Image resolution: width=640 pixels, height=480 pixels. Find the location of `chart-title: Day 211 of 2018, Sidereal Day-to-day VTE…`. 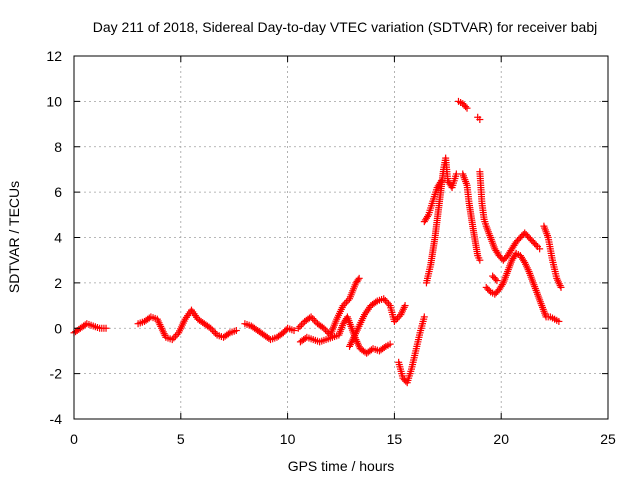

chart-title: Day 211 of 2018, Sidereal Day-to-day VTE… is located at coordinates (345, 27).